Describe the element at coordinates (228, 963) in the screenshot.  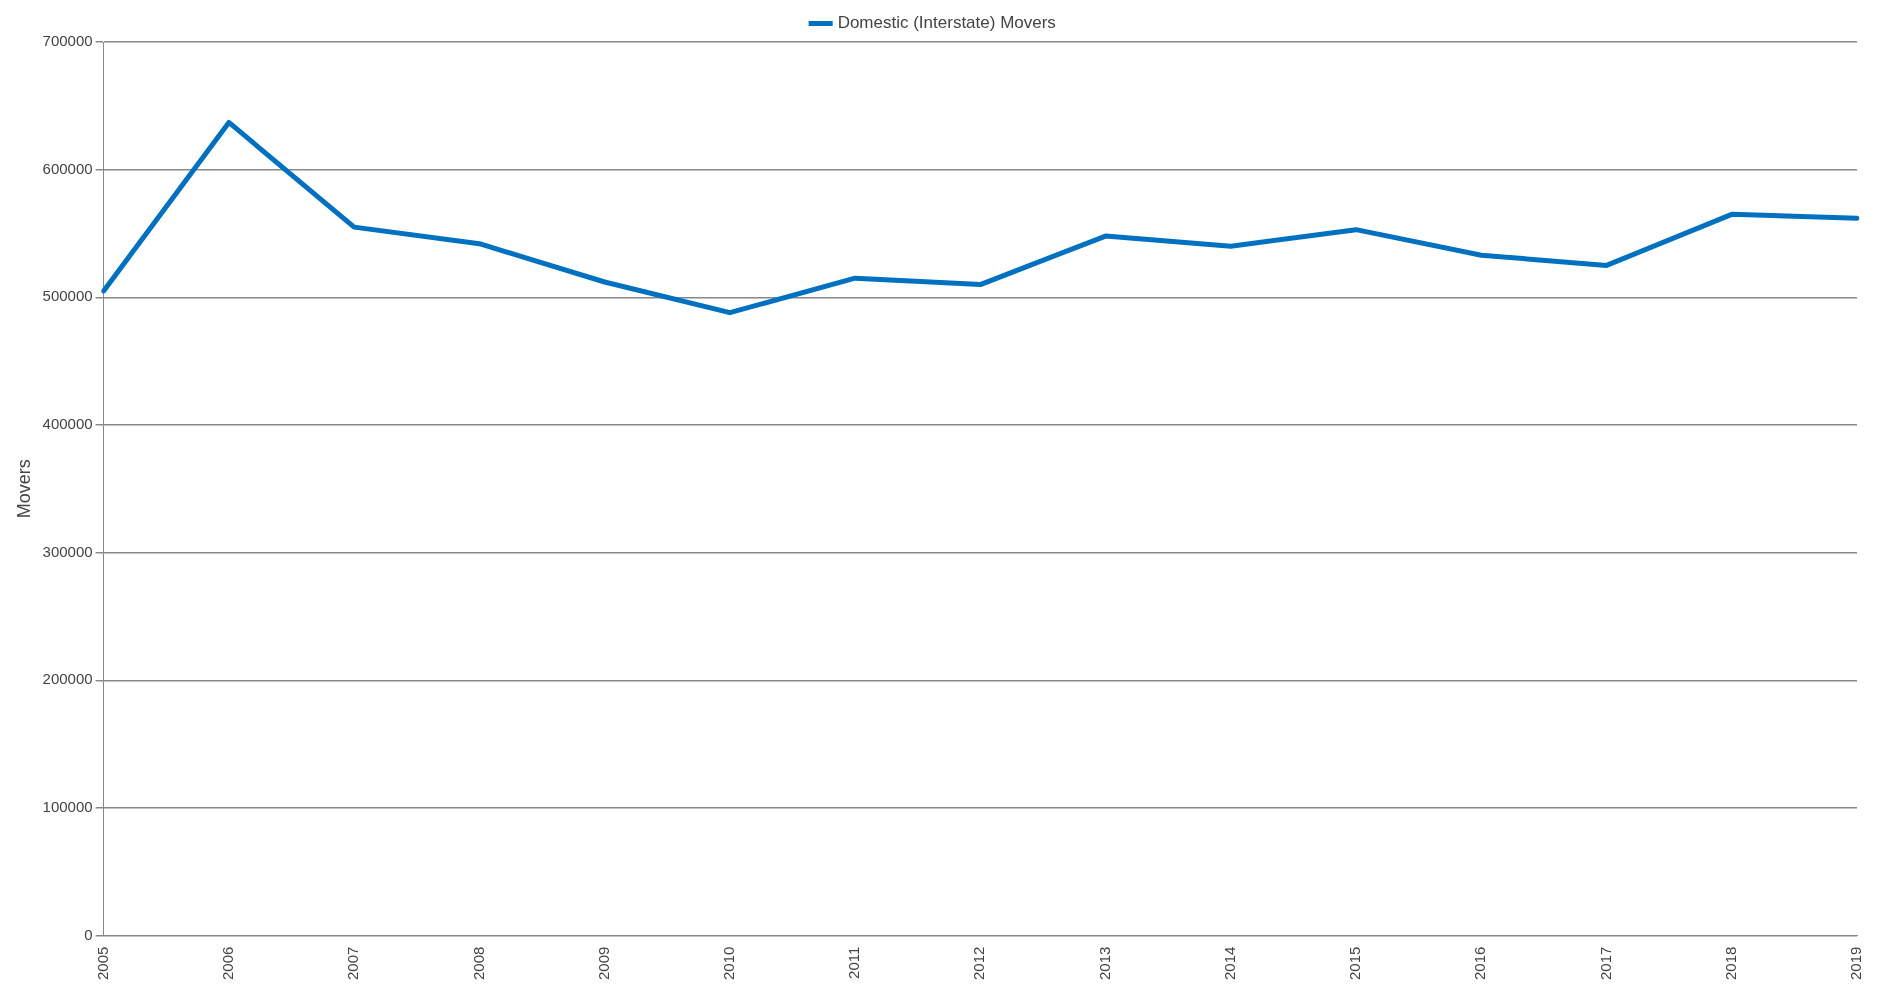
I see `x-tick-label: 2006` at that location.